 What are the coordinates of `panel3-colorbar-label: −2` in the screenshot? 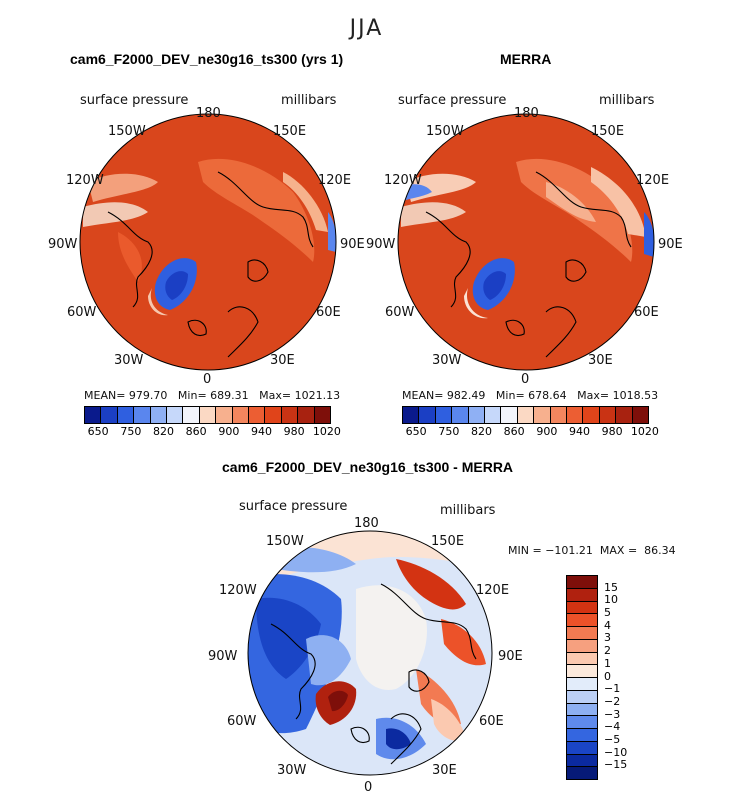 It's located at (612, 701).